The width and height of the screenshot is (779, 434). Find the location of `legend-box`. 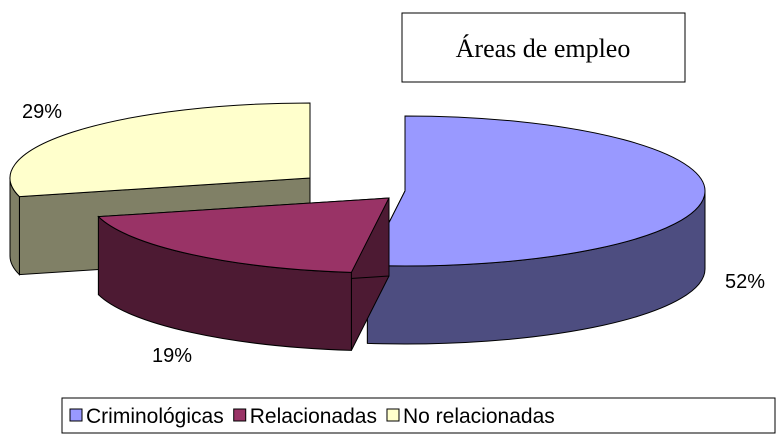

legend-box is located at coordinates (418, 415).